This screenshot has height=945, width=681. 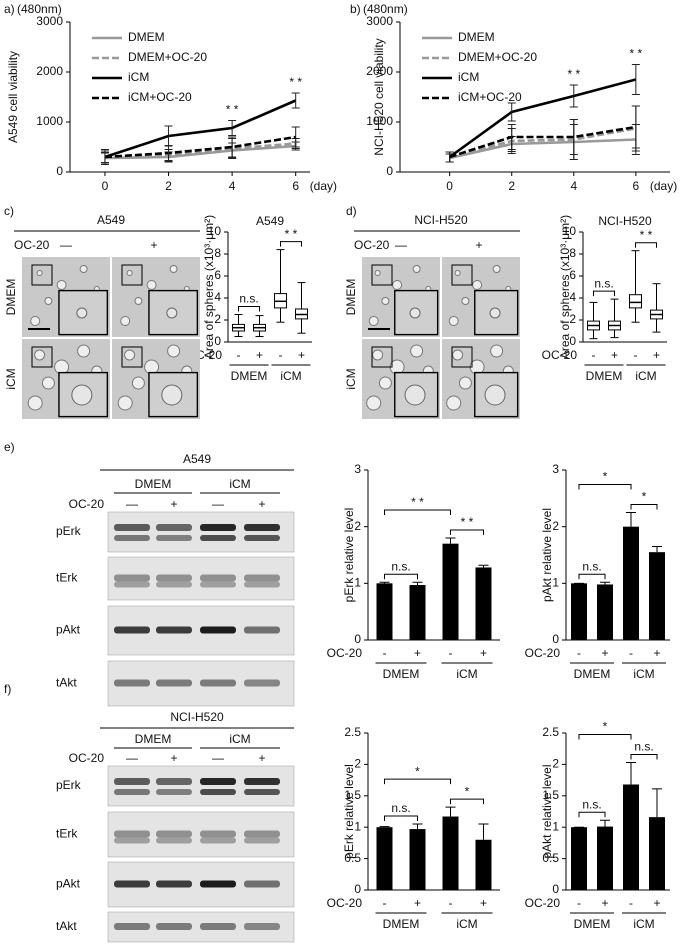 What do you see at coordinates (270, 221) in the screenshot?
I see `chart-title: A549` at bounding box center [270, 221].